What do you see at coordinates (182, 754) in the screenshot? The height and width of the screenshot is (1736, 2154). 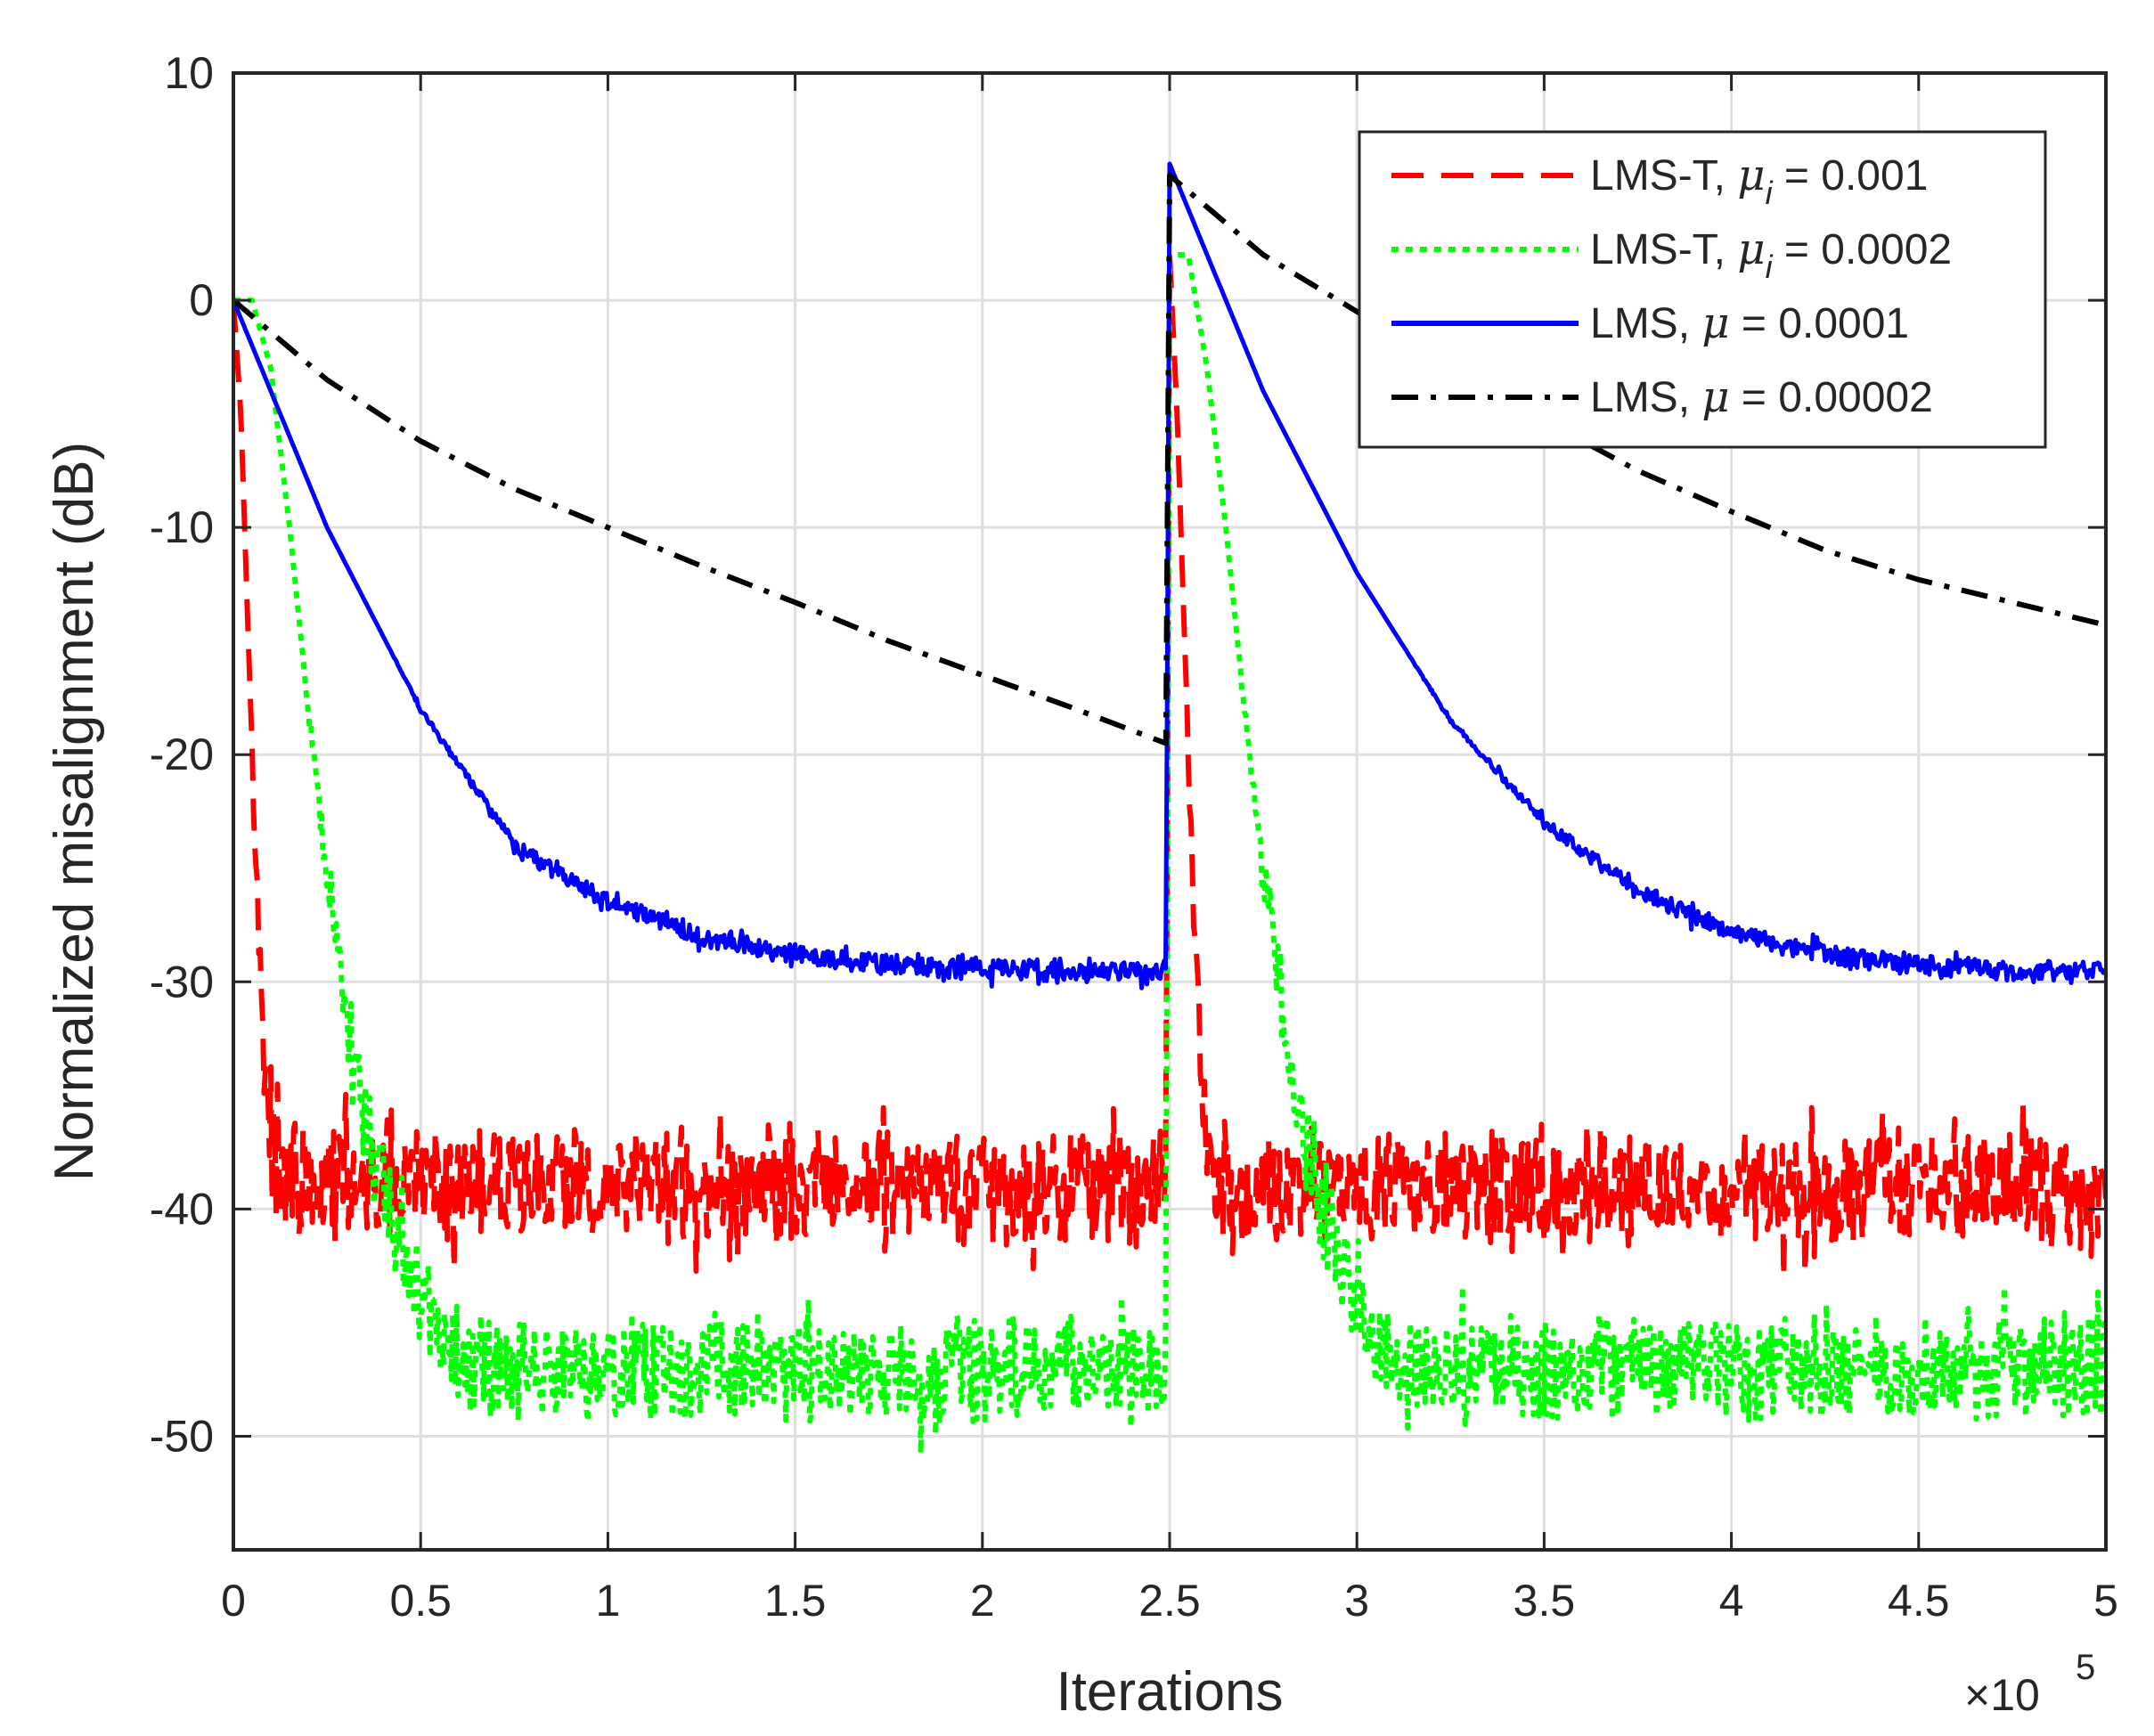 I see `y-tick-label: -20` at bounding box center [182, 754].